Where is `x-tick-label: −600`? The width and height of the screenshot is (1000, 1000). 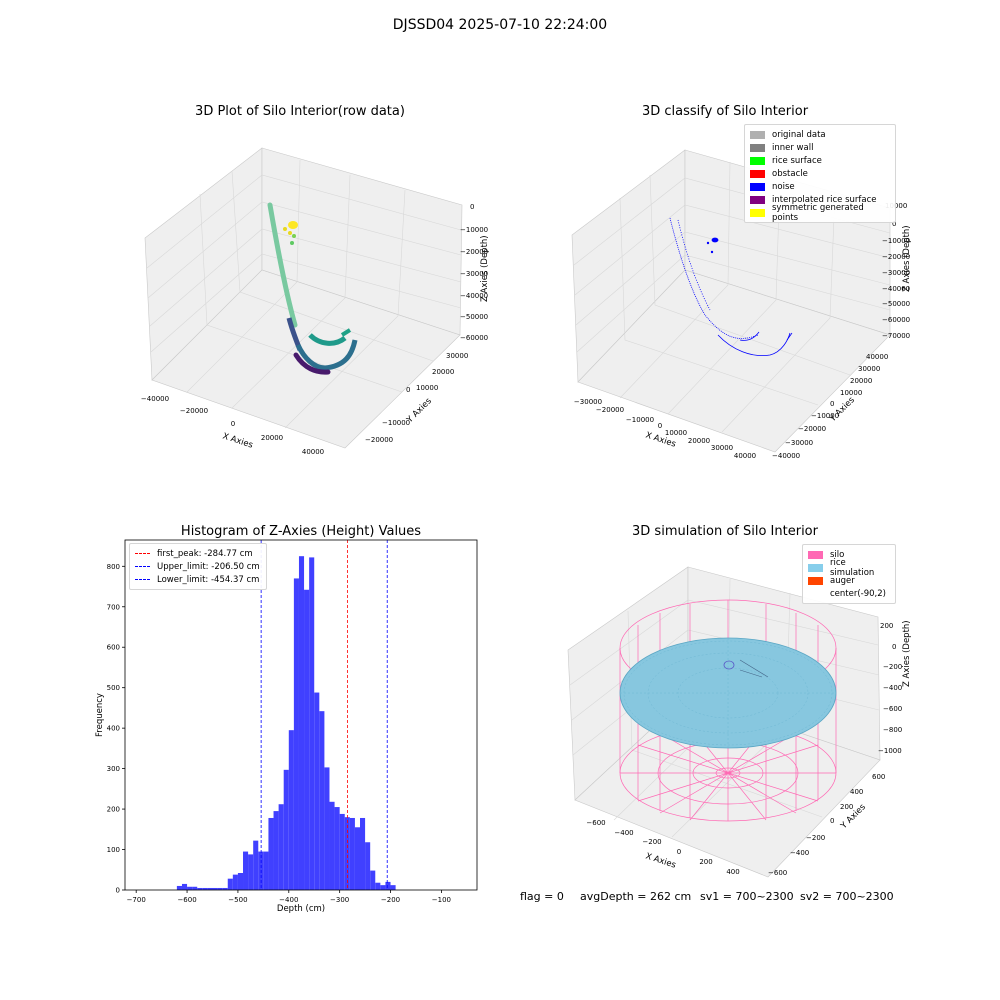 x-tick-label: −600 is located at coordinates (186, 900).